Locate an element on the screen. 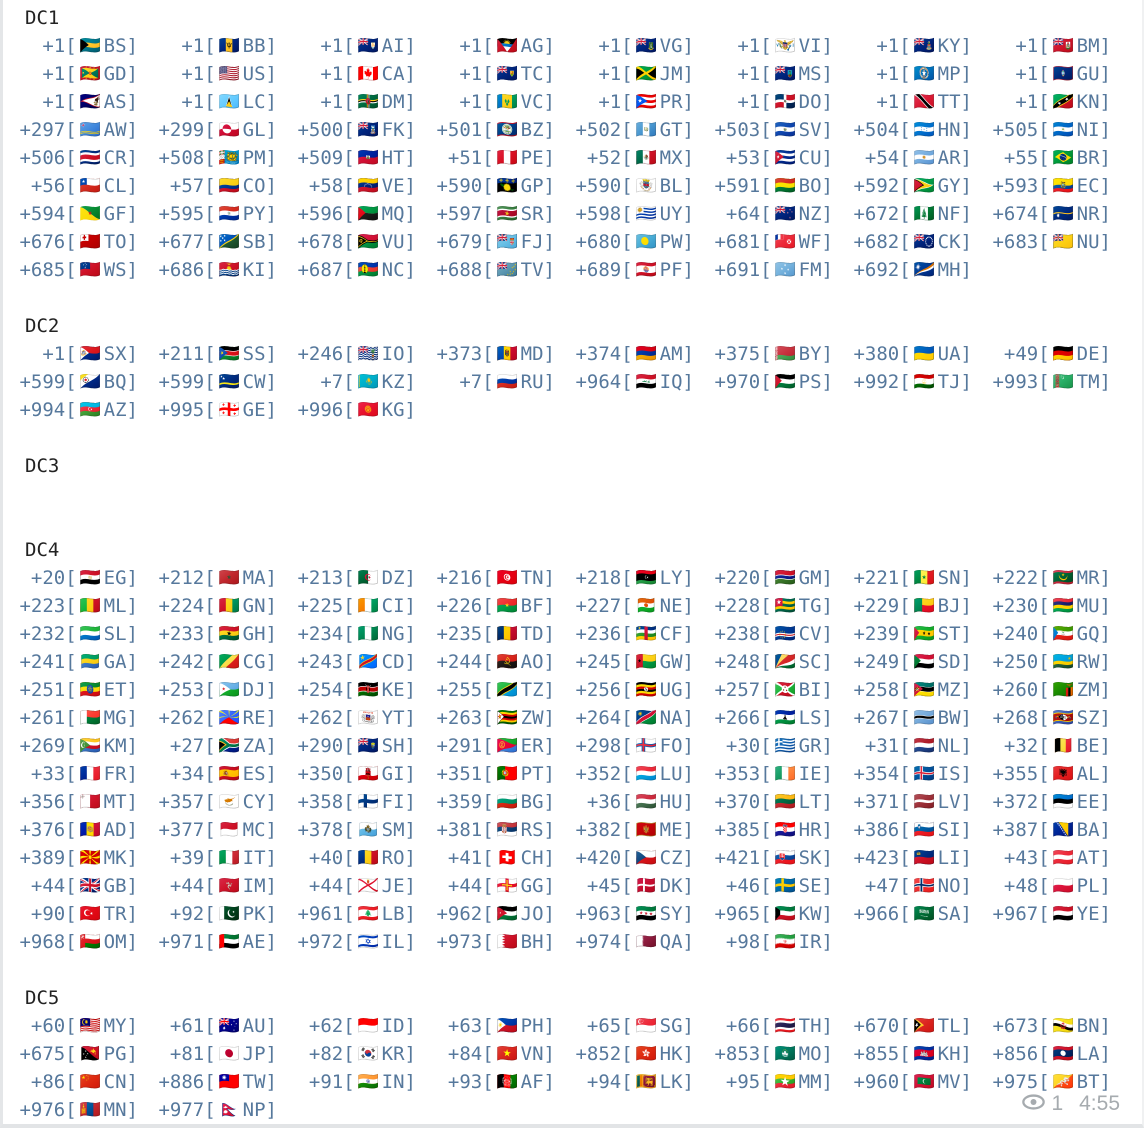  dial-code-entry: +1[🇧🇸 BS] is located at coordinates (80, 46).